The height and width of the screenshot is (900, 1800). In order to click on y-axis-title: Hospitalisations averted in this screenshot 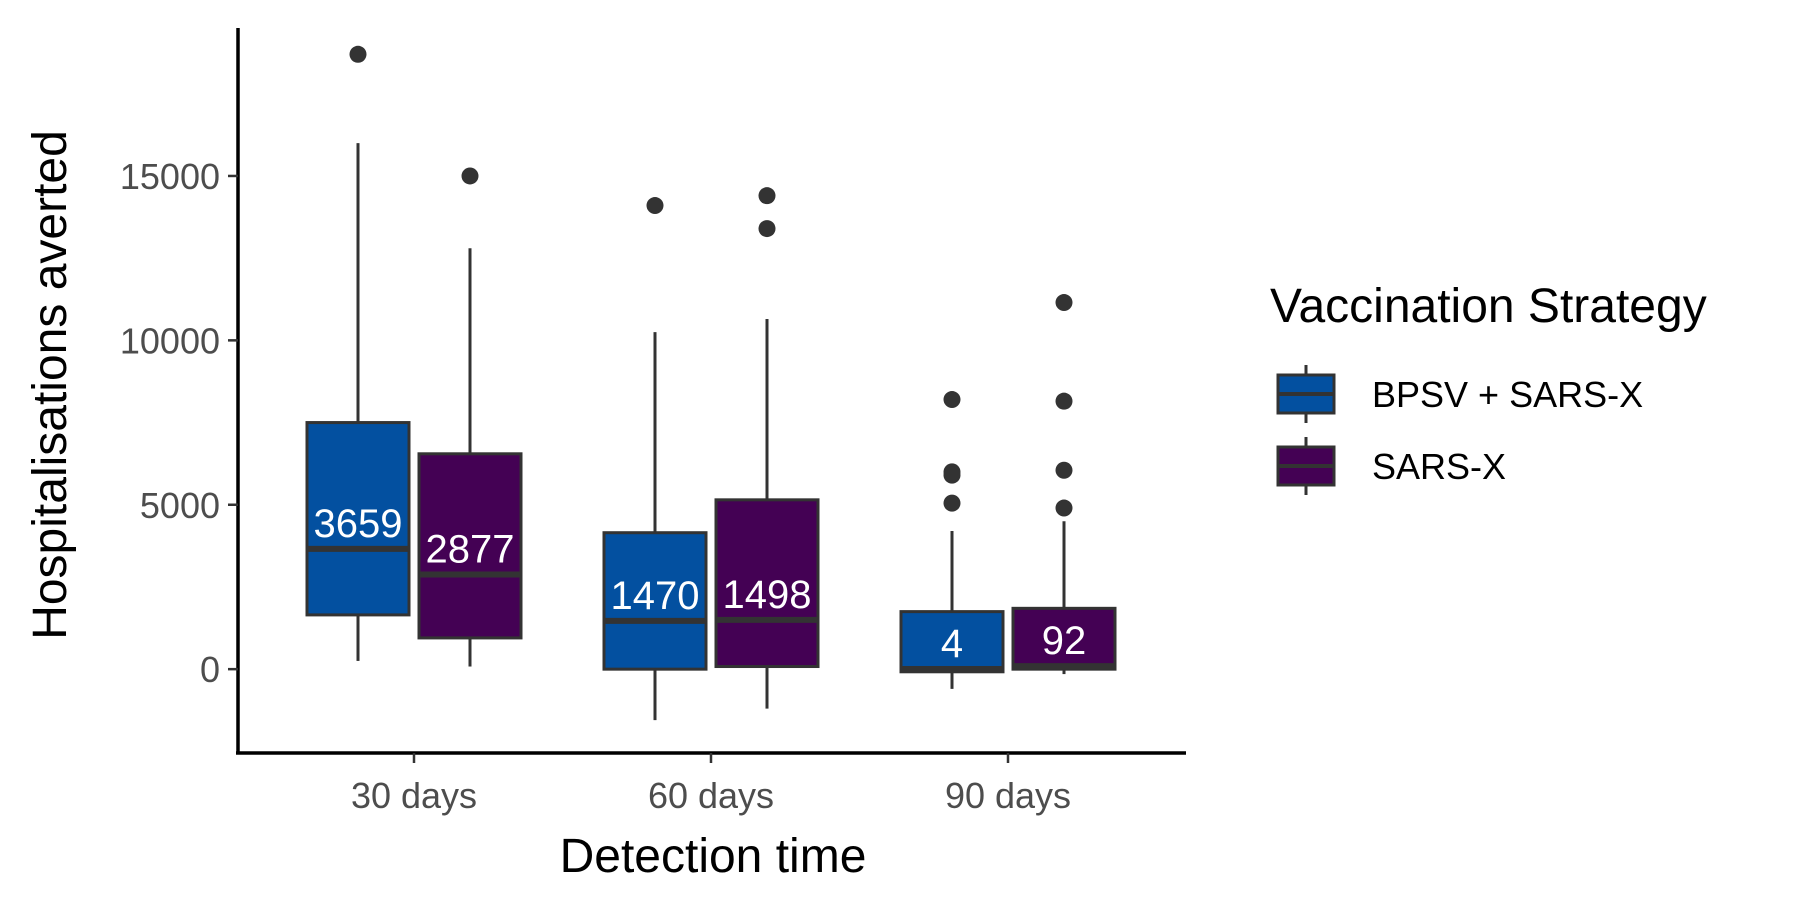, I will do `click(50, 385)`.